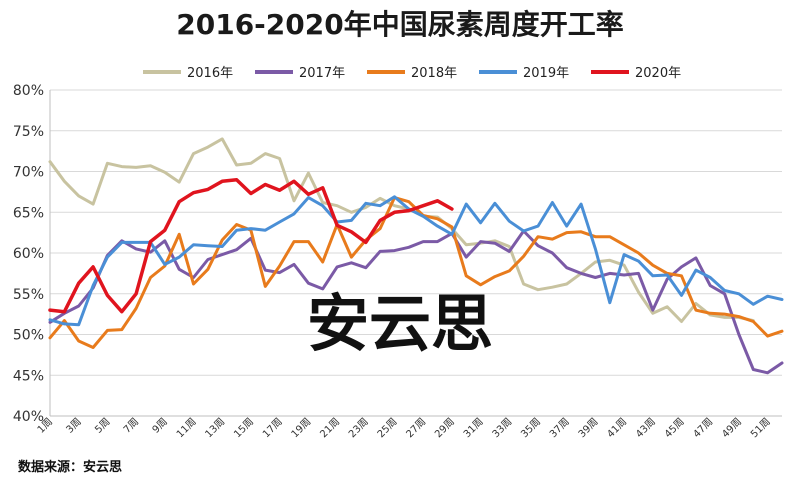  I want to click on x-tick-label: 5周, so click(102, 426).